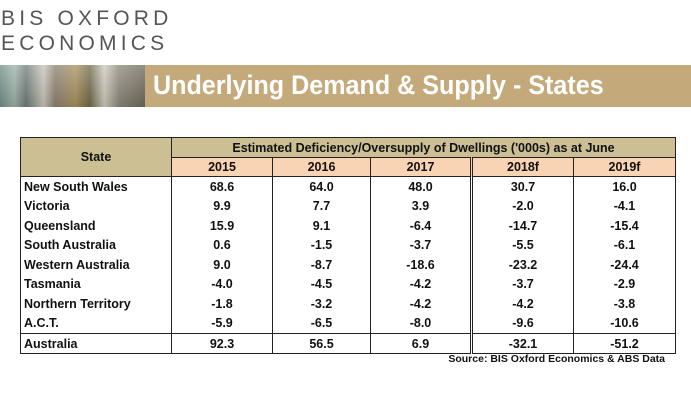 The height and width of the screenshot is (406, 691). What do you see at coordinates (321, 304) in the screenshot?
I see `value-cell: -3.2` at bounding box center [321, 304].